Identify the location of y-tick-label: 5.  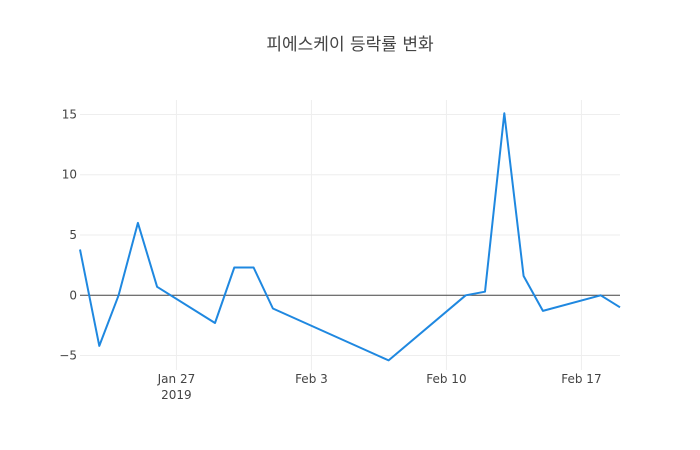
(73, 235).